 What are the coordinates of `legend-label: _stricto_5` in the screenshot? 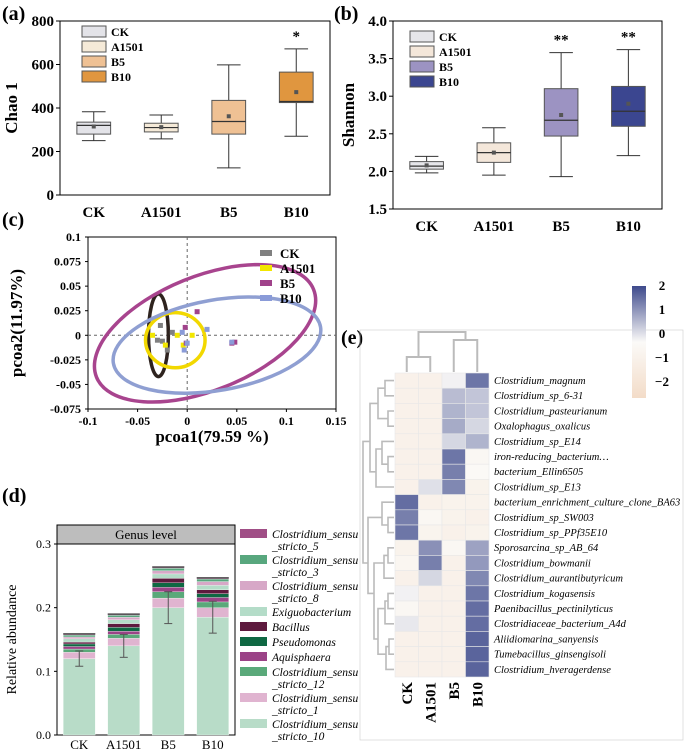 It's located at (295, 547).